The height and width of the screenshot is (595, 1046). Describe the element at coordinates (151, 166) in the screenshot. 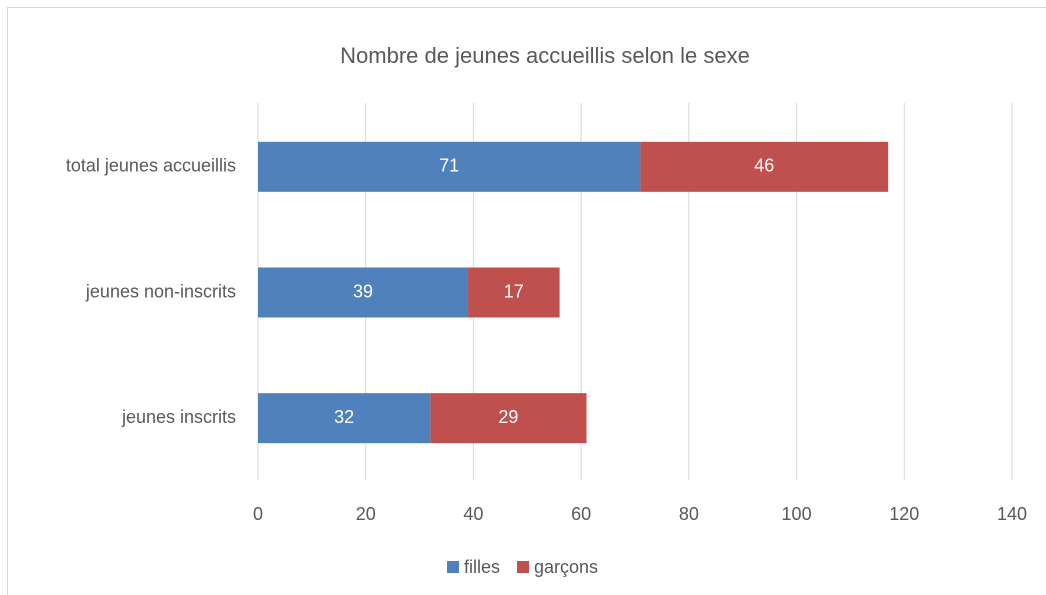

I see `y-tick-label: total jeunes accueillis` at that location.